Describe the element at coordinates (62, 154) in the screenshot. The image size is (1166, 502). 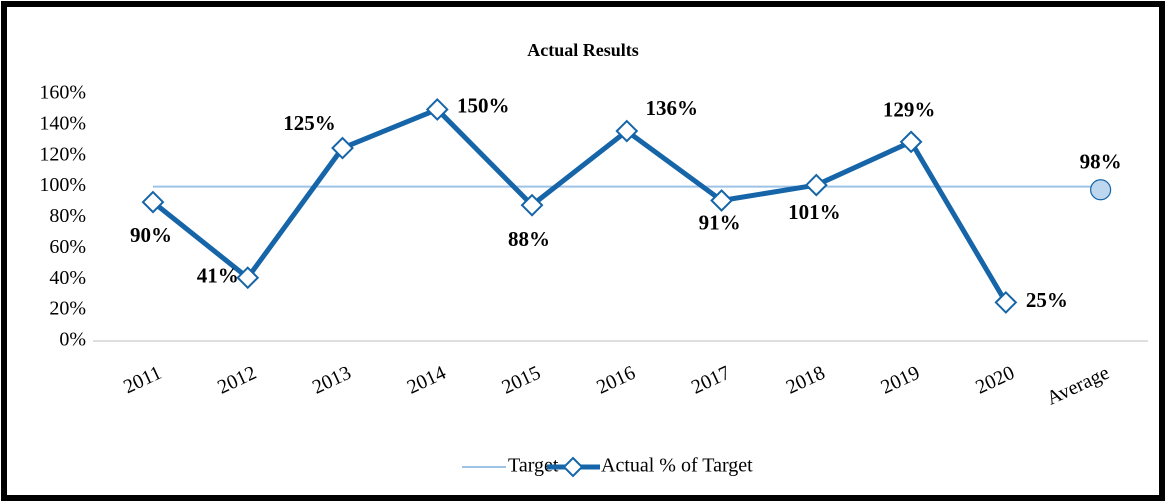
I see `y-tick-label: 120%` at that location.